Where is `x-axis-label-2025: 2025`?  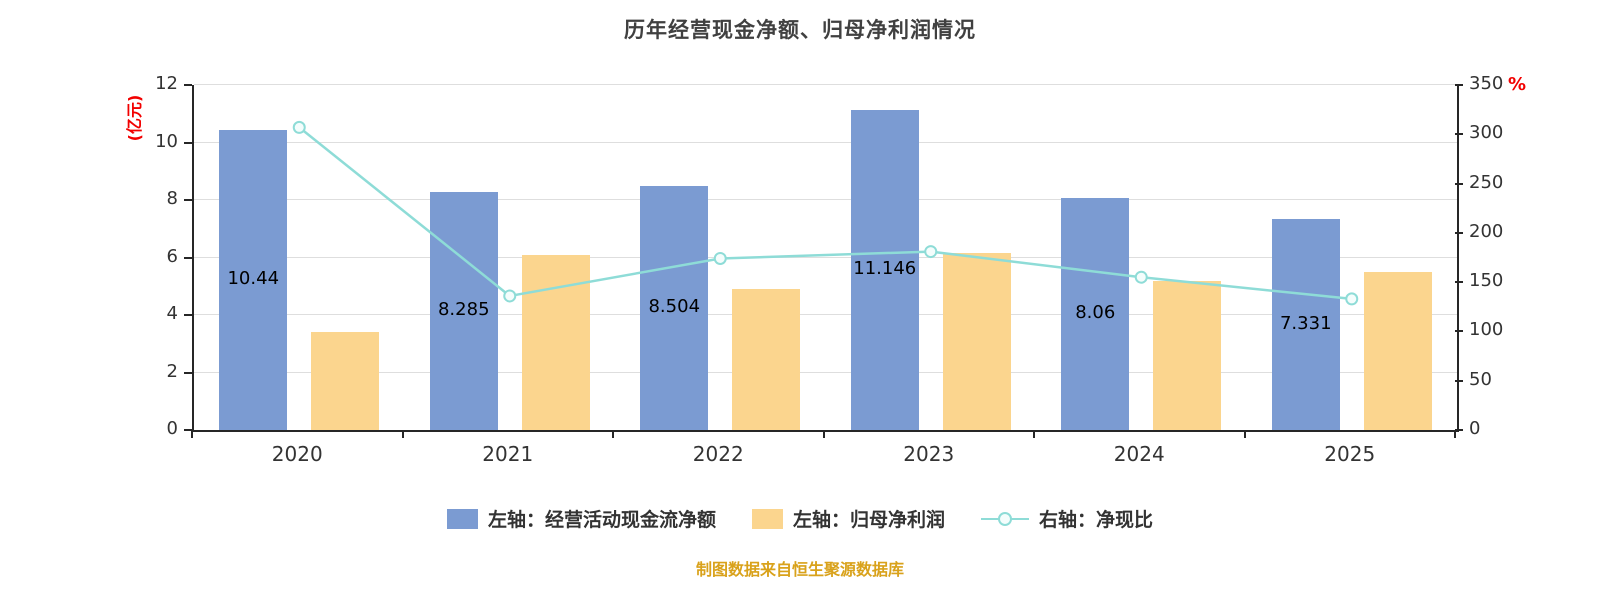
x-axis-label-2025: 2025 is located at coordinates (1350, 454).